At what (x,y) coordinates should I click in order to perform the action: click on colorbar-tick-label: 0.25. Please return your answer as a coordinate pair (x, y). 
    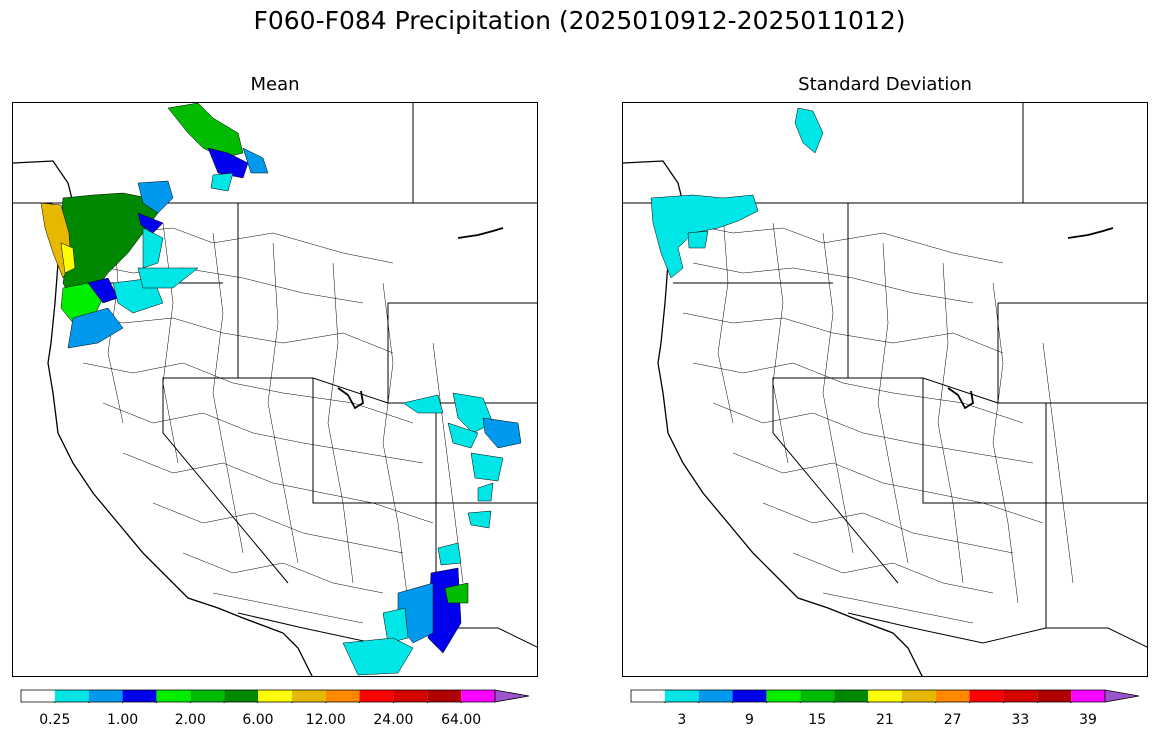
    Looking at the image, I should click on (55, 720).